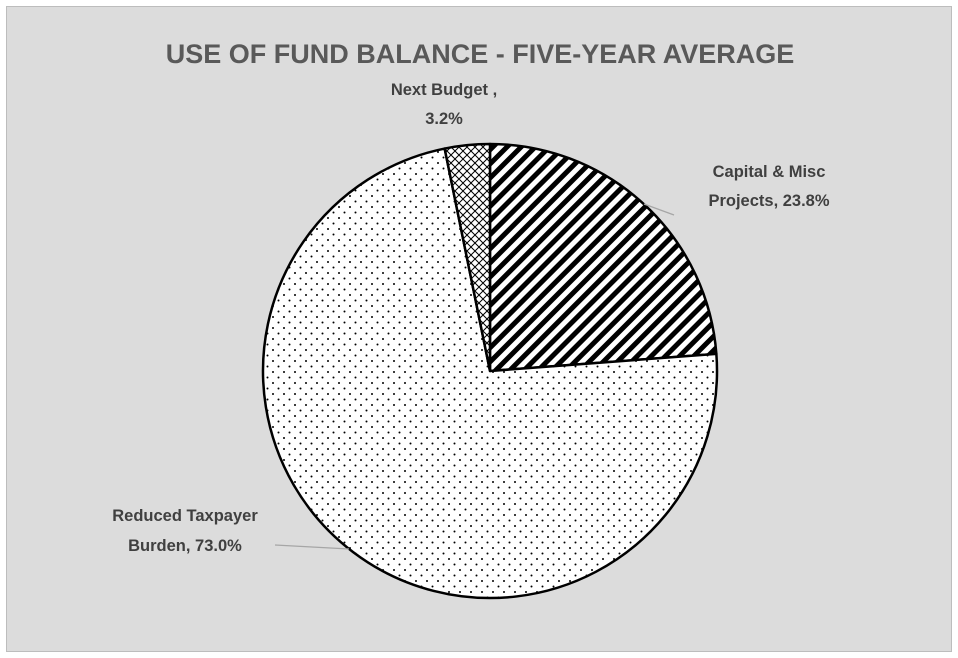 This screenshot has width=958, height=658. Describe the element at coordinates (444, 90) in the screenshot. I see `data-label-next-budget-line1: Next Budget ,` at that location.